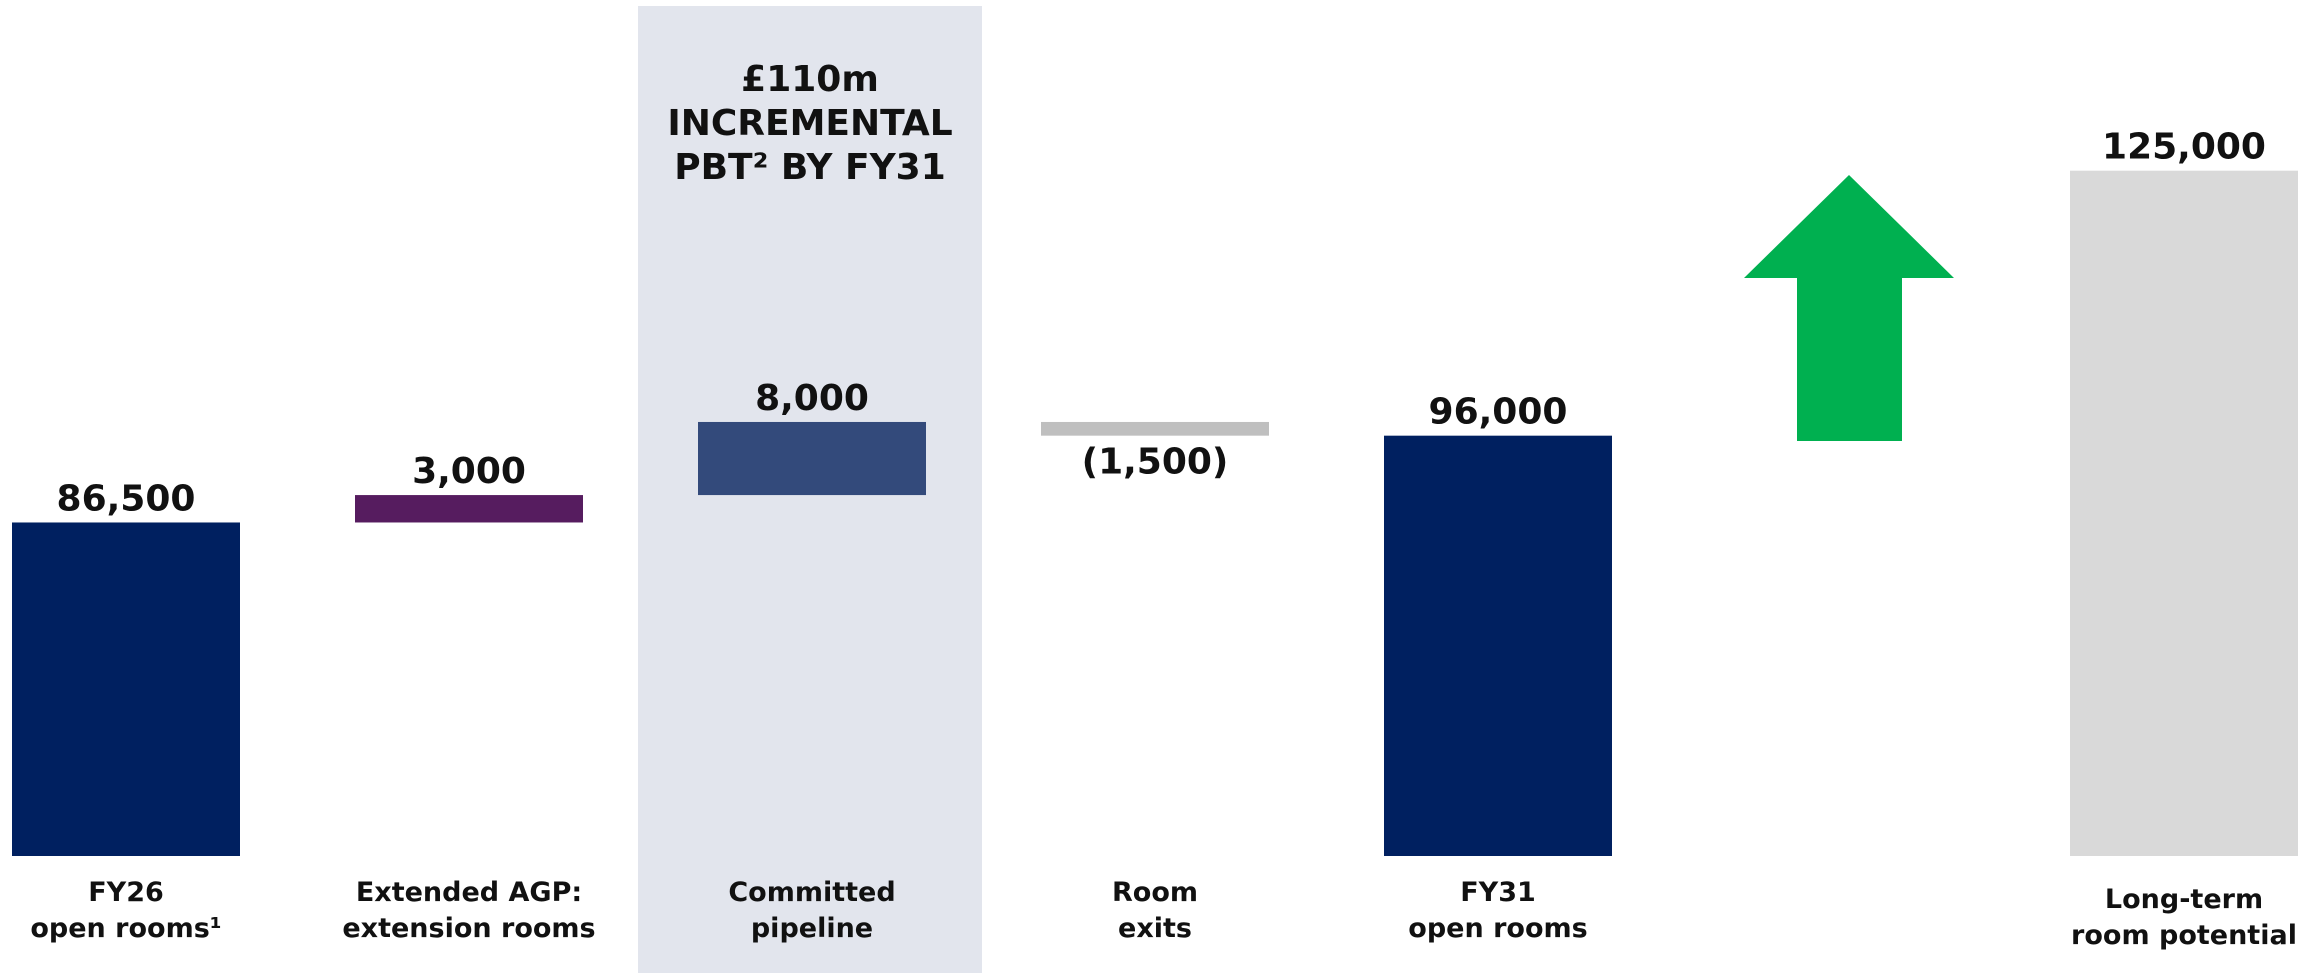 Image resolution: width=2305 pixels, height=973 pixels. What do you see at coordinates (812, 910) in the screenshot?
I see `category-label: Committed pipeline` at bounding box center [812, 910].